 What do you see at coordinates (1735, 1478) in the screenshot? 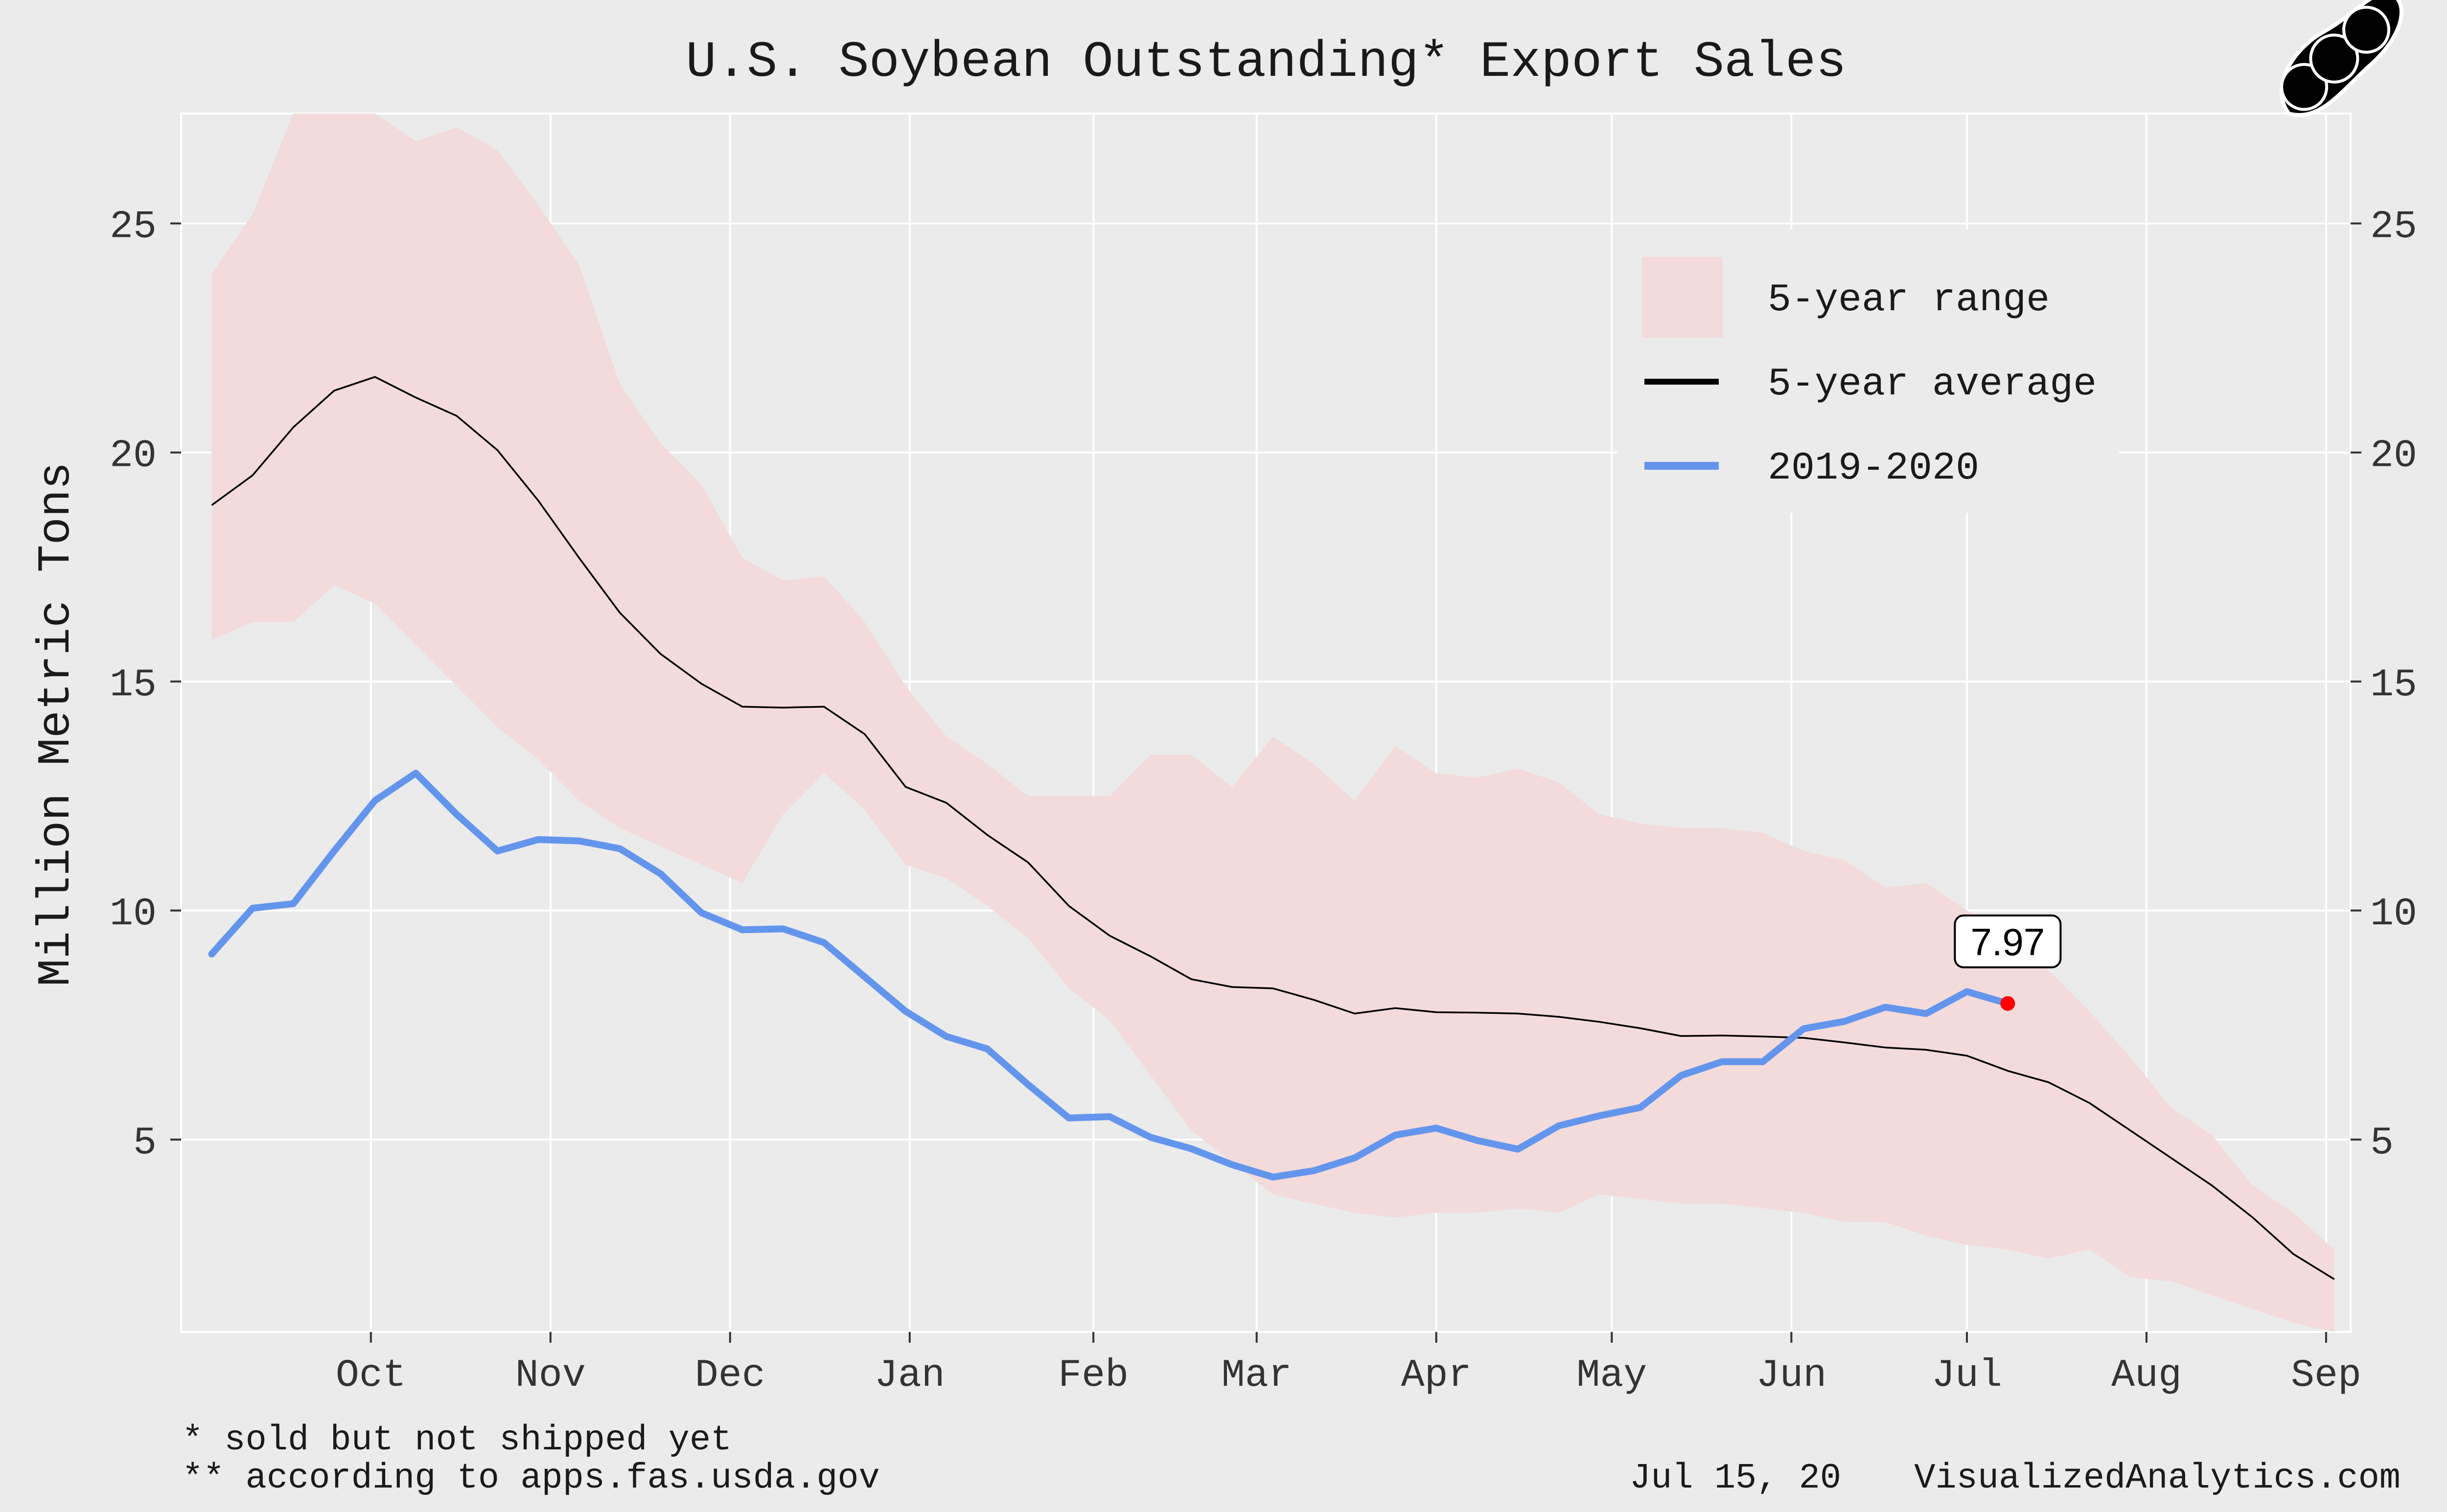
I see `credit-date: Jul 15, 20` at bounding box center [1735, 1478].